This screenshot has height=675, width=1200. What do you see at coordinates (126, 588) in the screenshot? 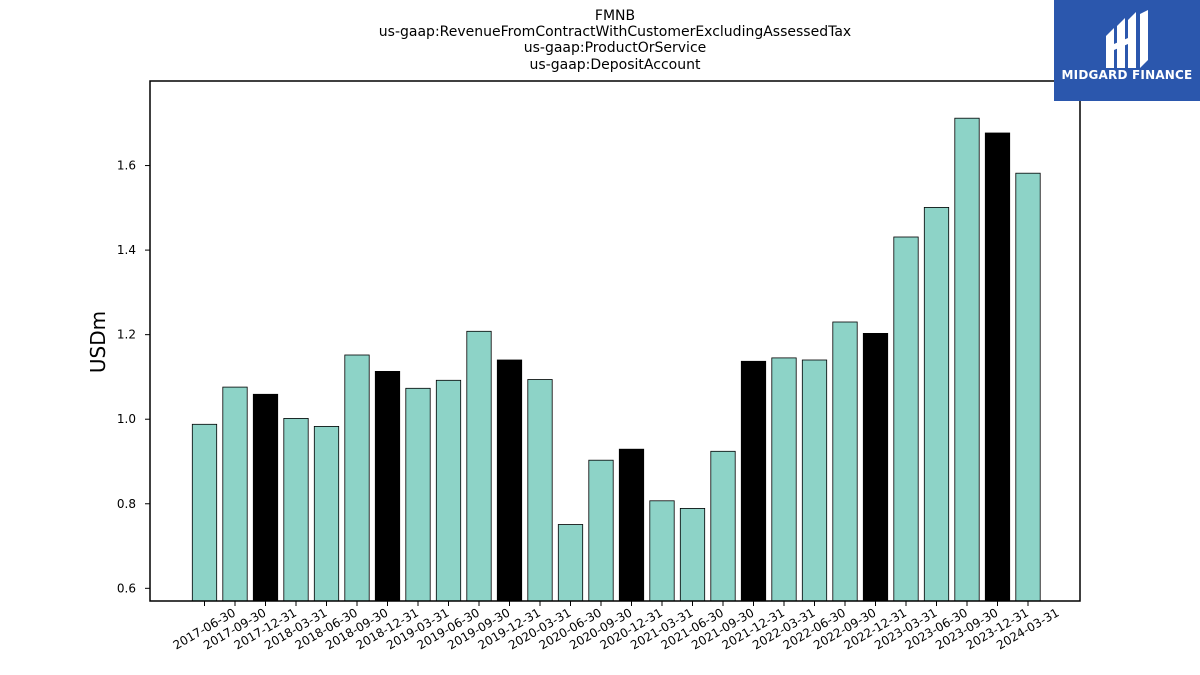
I see `y-tick-label: 0.6` at bounding box center [126, 588].